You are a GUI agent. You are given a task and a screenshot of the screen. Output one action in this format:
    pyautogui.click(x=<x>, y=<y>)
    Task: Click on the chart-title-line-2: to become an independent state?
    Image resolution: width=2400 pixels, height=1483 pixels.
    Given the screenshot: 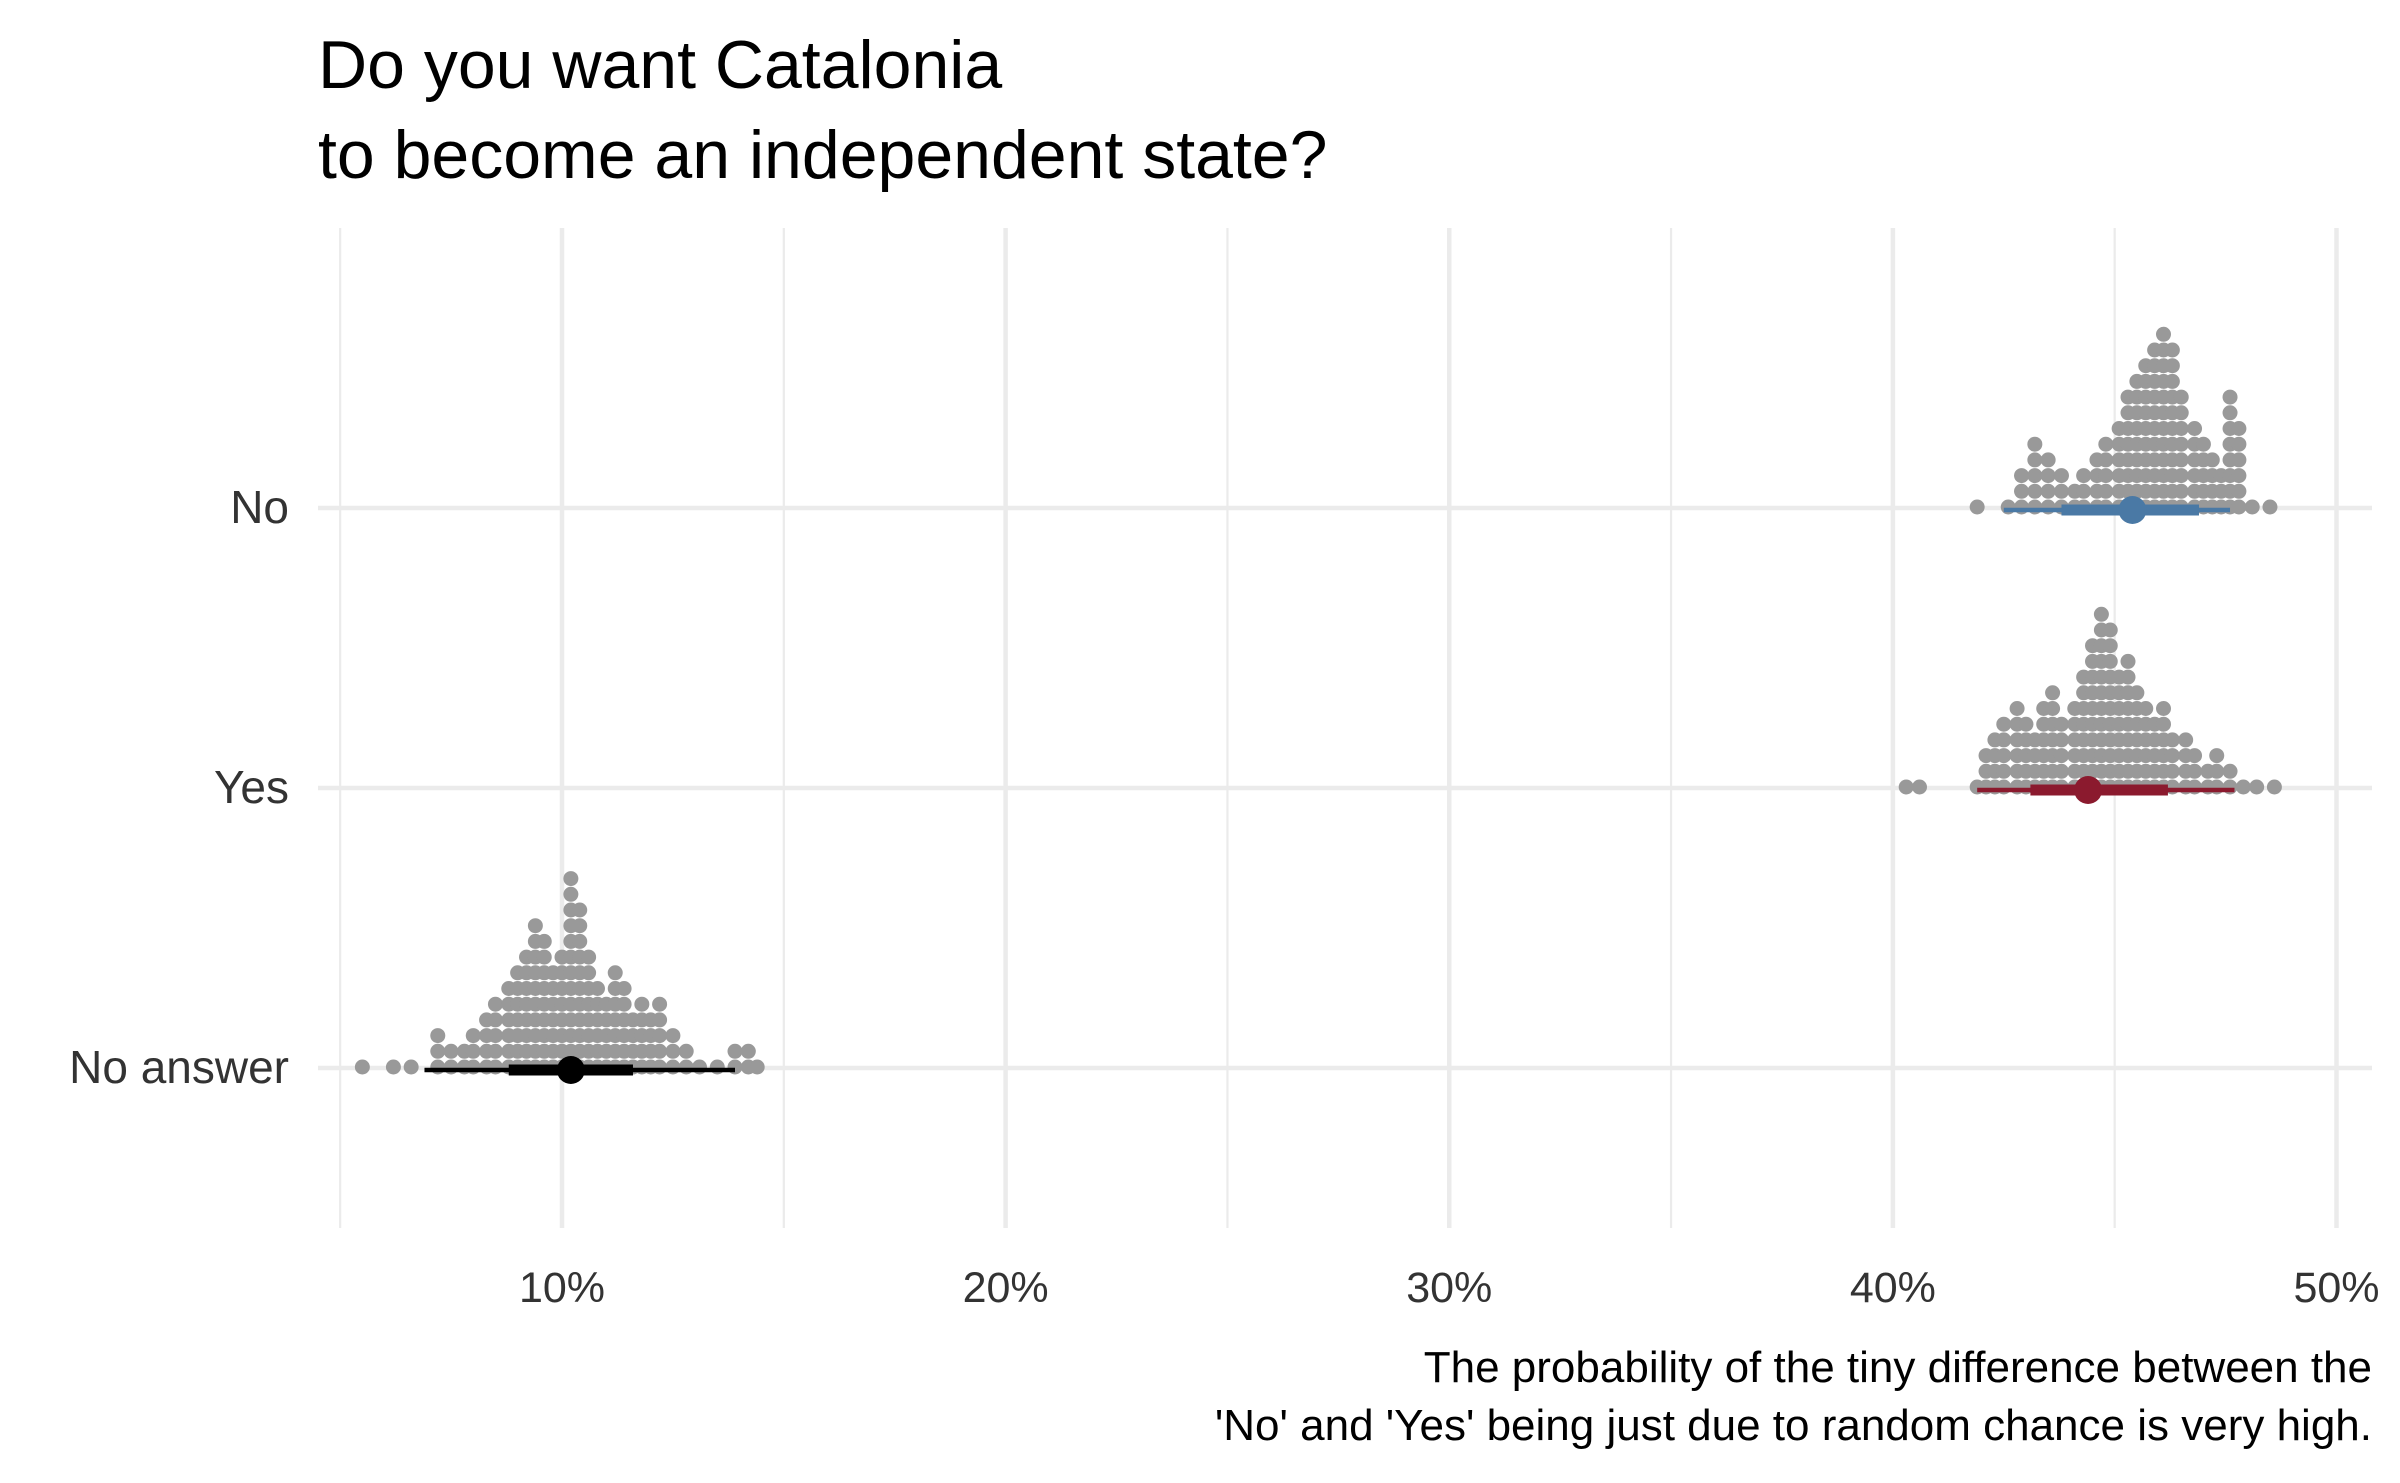 What is the action you would take?
    pyautogui.click(x=822, y=155)
    